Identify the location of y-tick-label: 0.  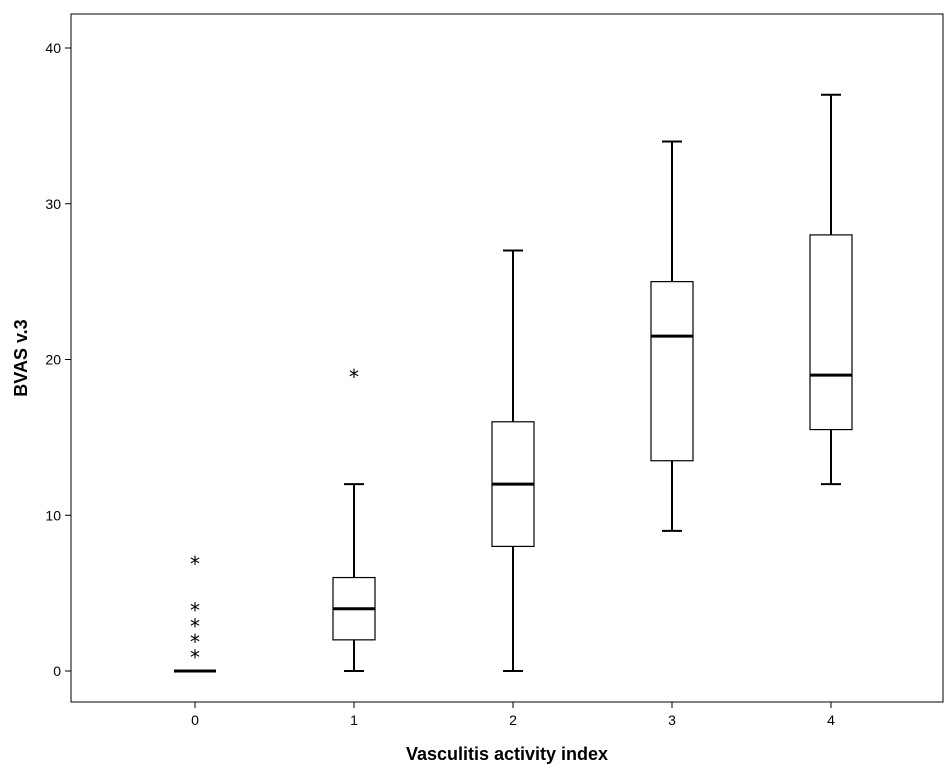
(57, 671).